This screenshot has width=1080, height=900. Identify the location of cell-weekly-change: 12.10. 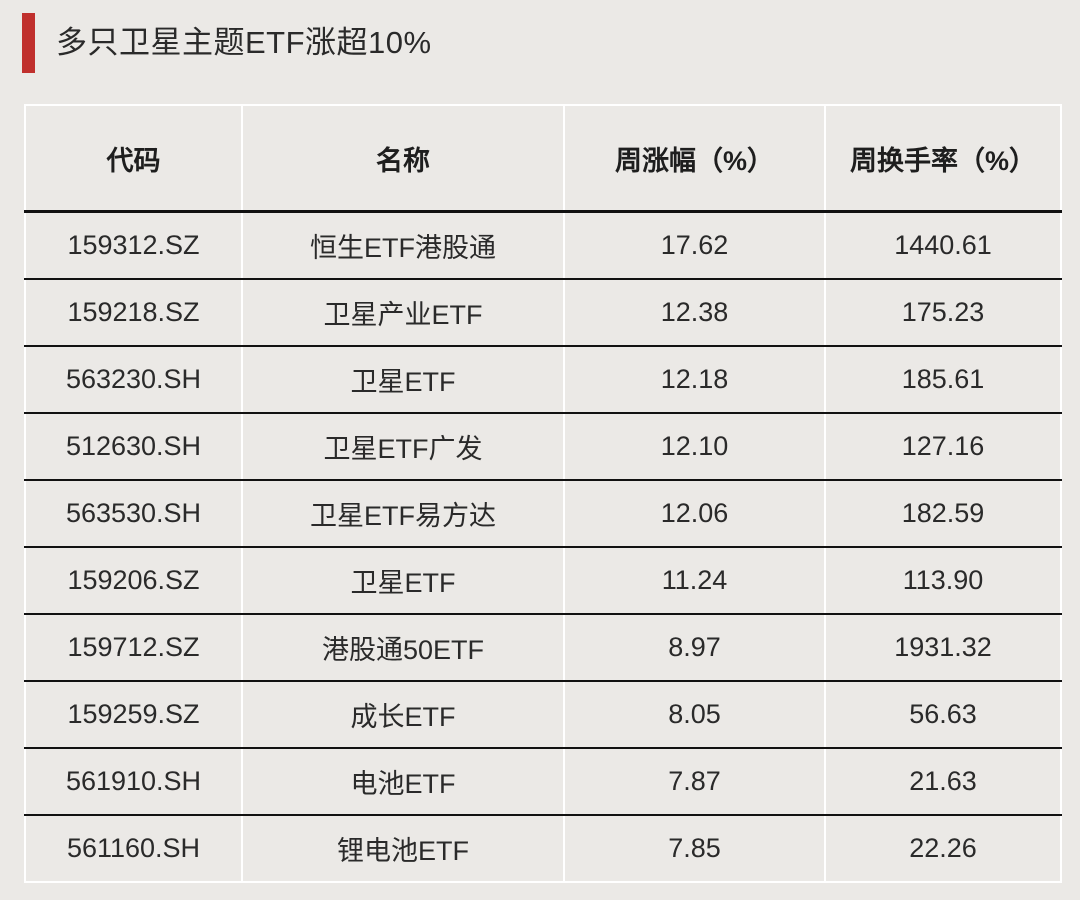
(694, 447).